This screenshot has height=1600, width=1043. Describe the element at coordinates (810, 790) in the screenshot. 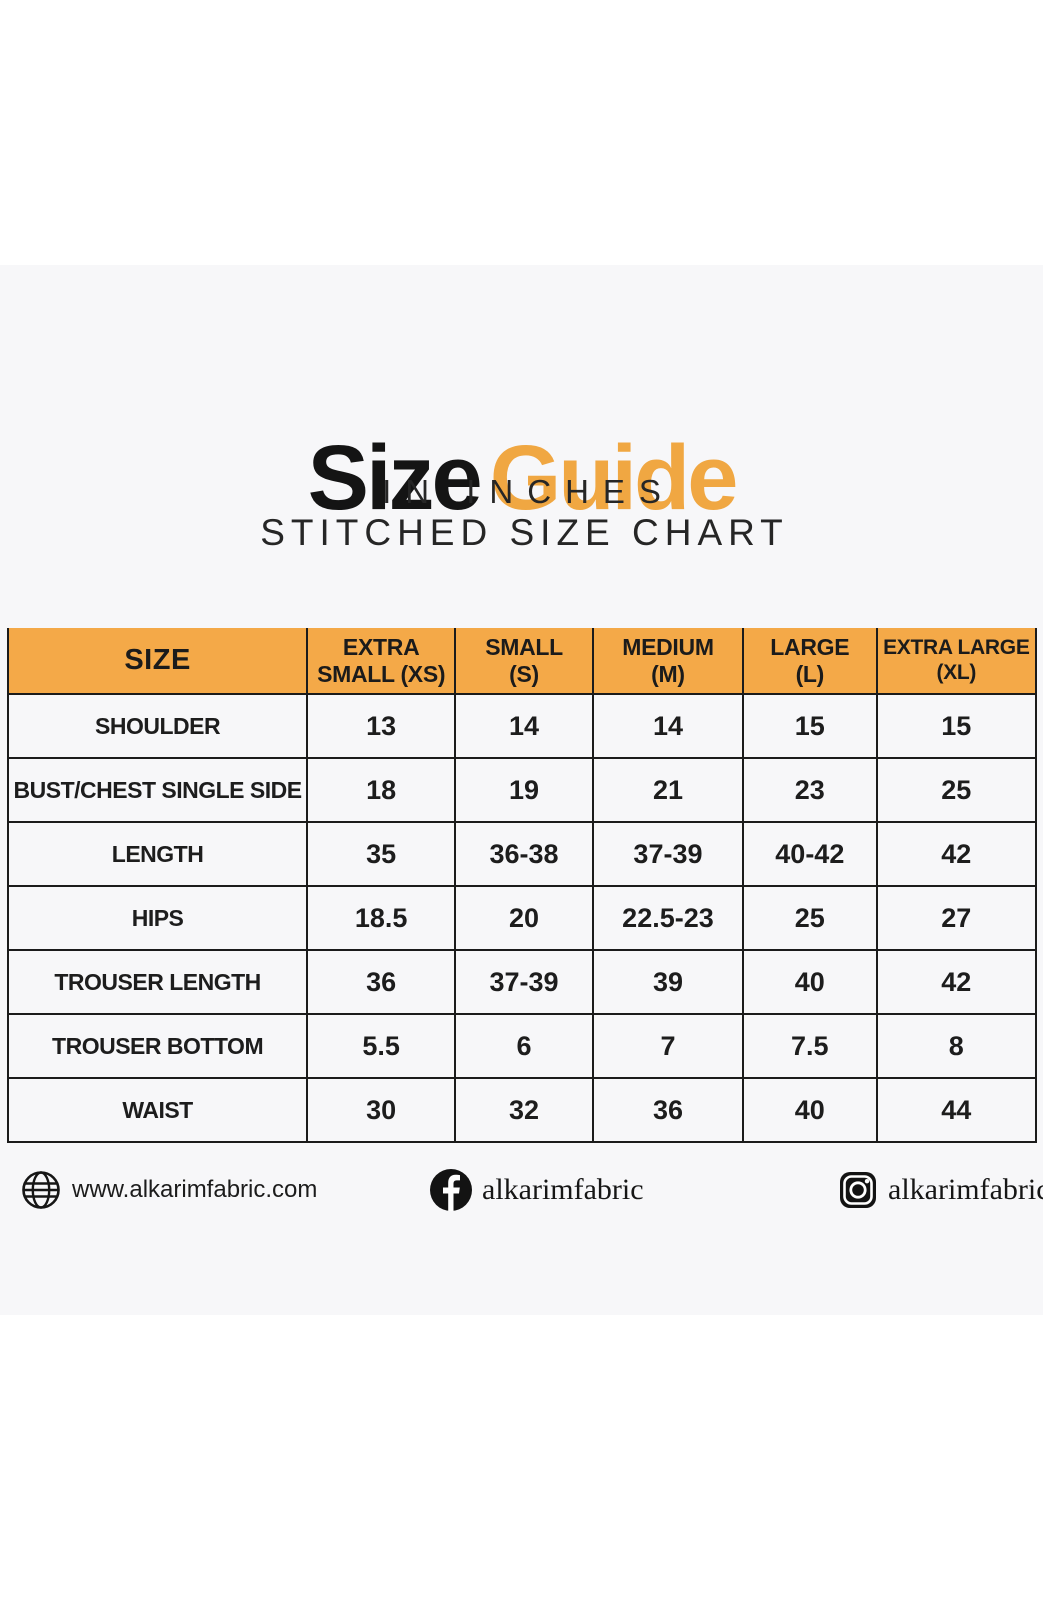

I see `measurement-value: 23` at that location.